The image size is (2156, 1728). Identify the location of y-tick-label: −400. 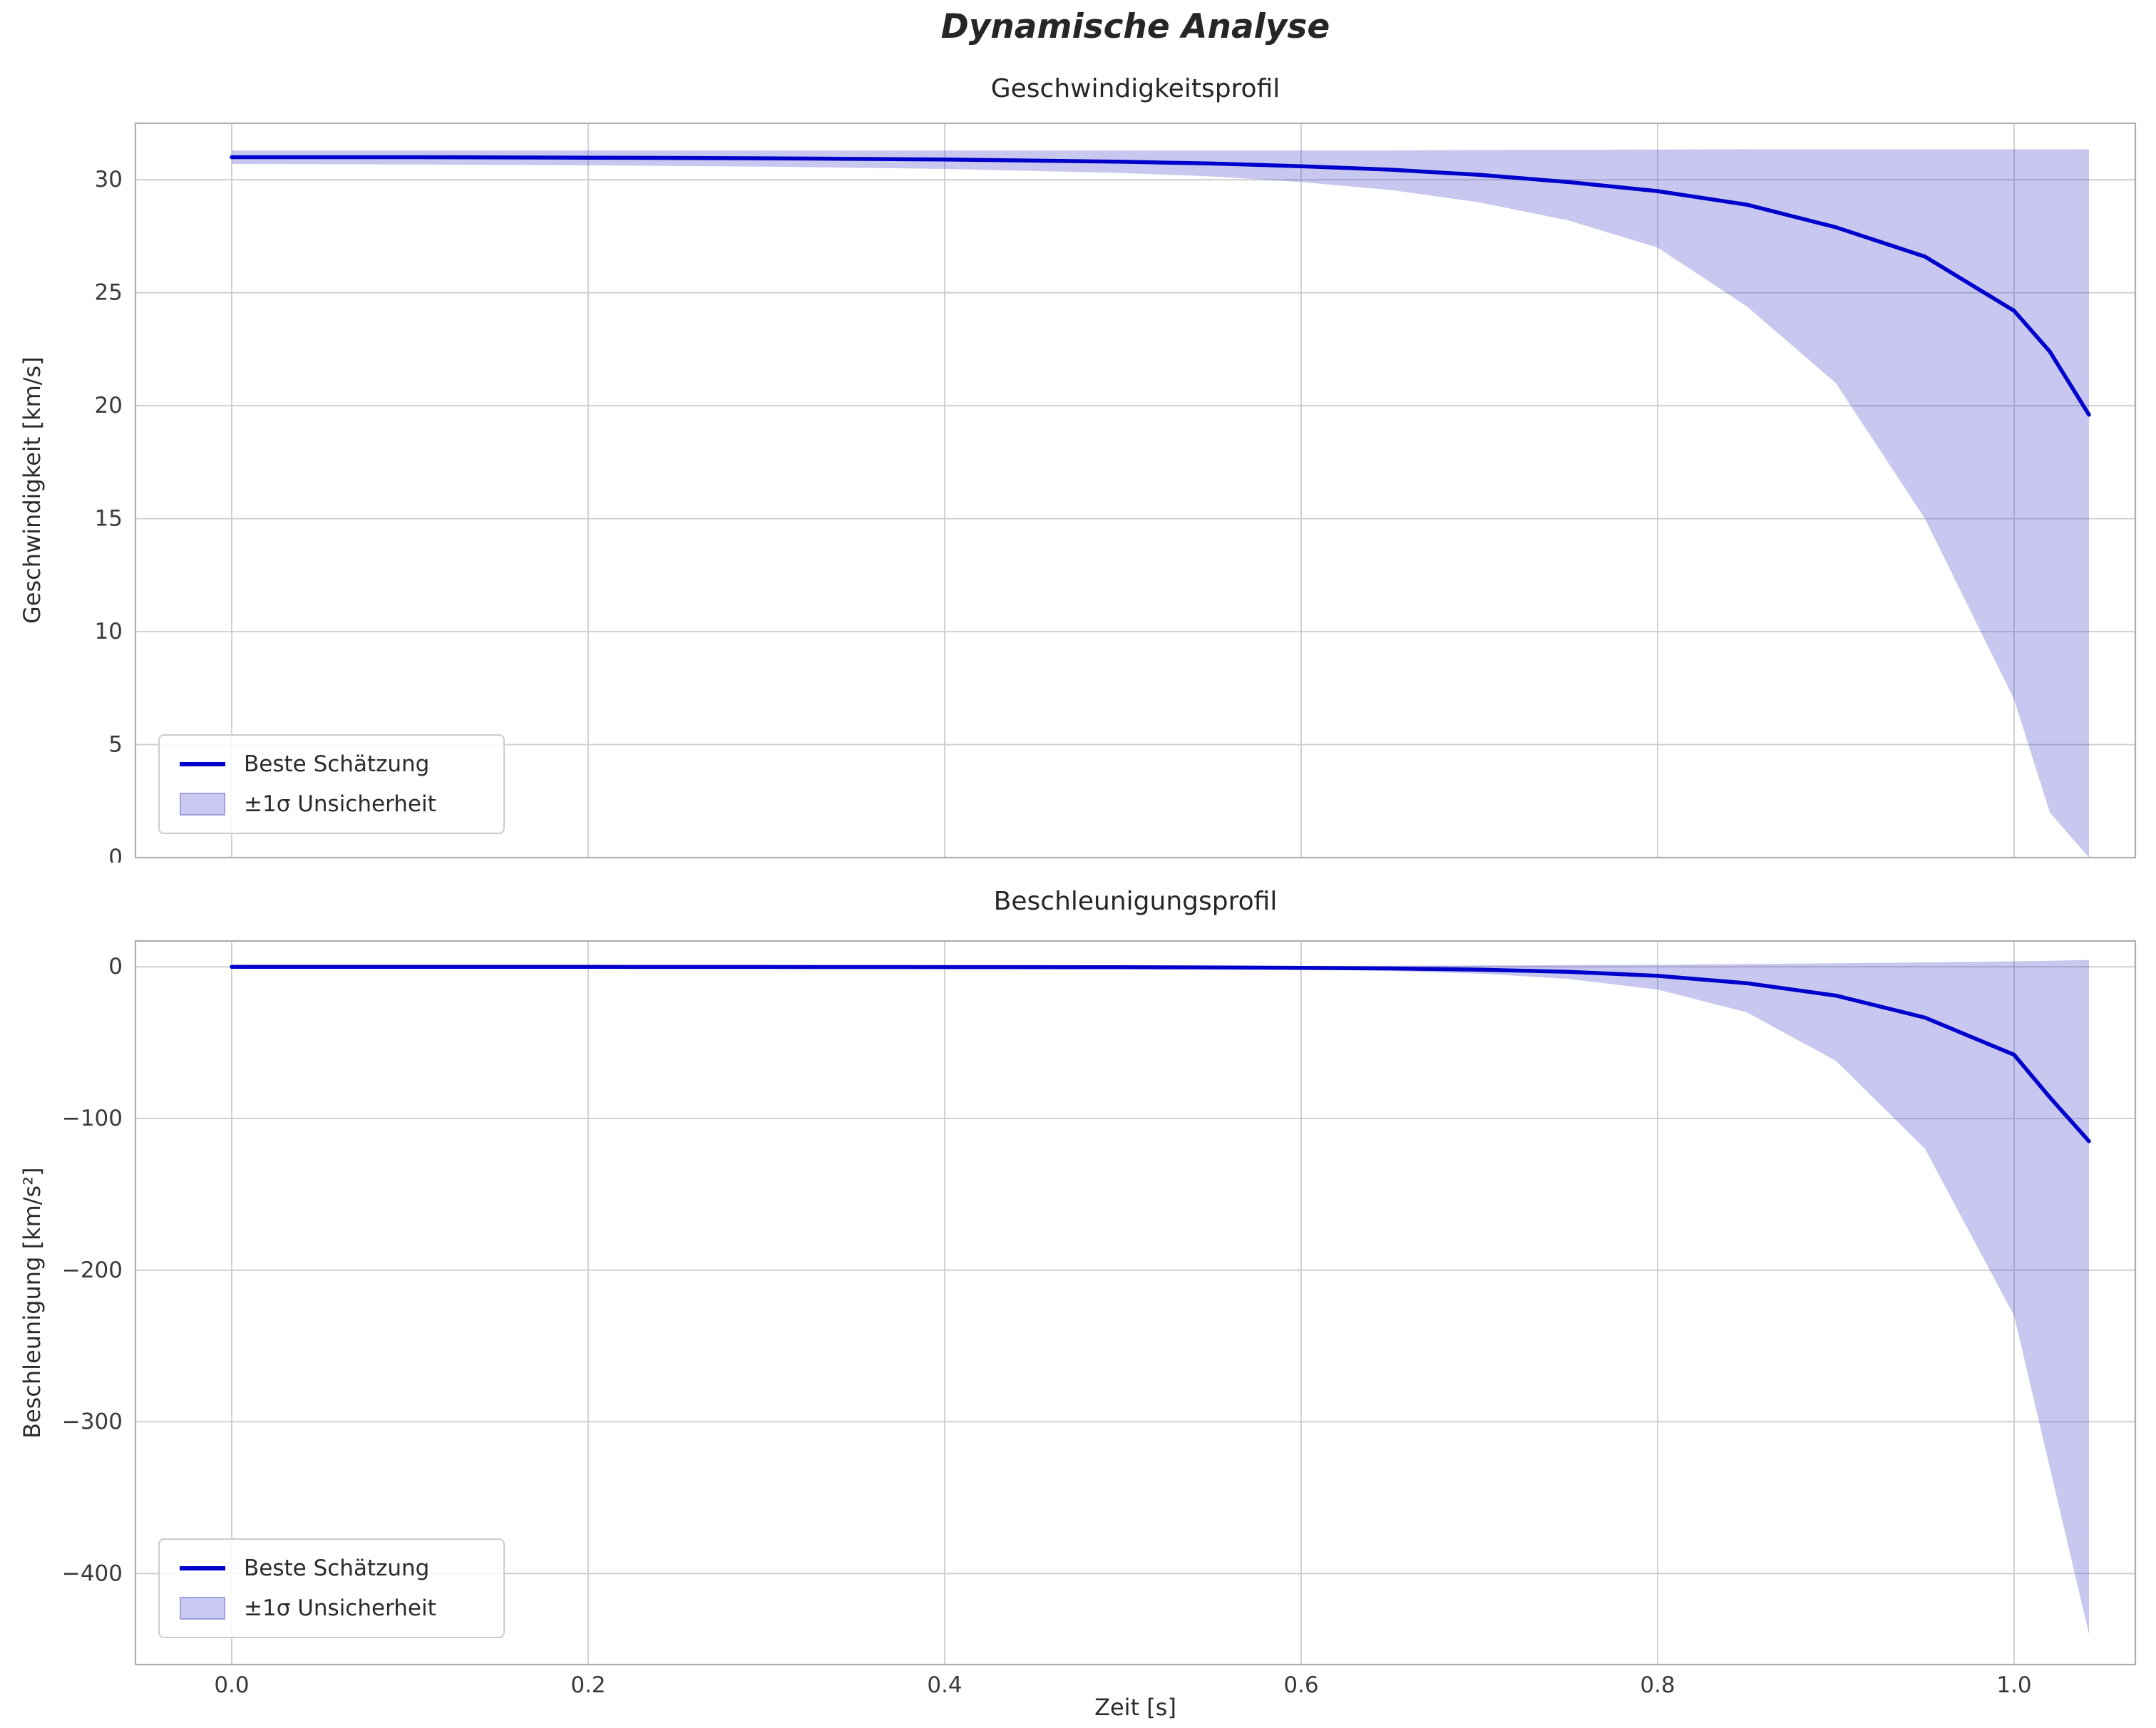
(92, 1573).